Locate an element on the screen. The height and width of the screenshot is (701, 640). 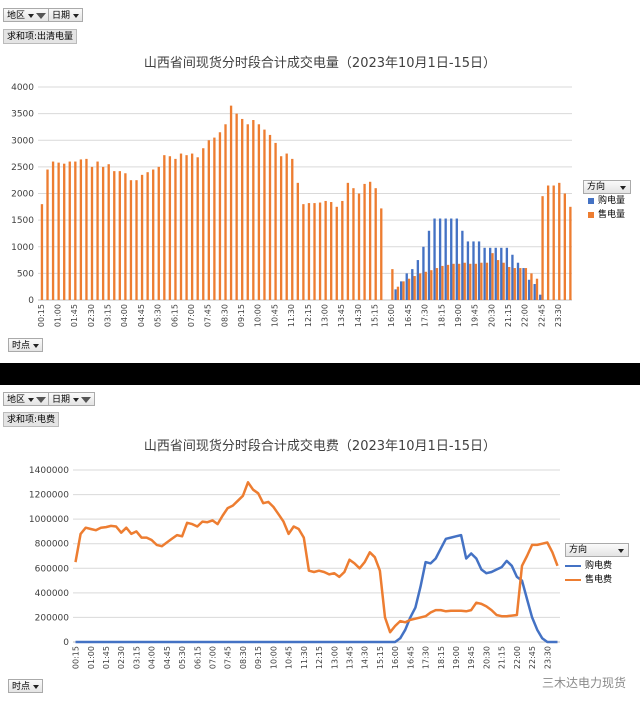
sum-field-label: 求和项:电费 is located at coordinates (31, 419).